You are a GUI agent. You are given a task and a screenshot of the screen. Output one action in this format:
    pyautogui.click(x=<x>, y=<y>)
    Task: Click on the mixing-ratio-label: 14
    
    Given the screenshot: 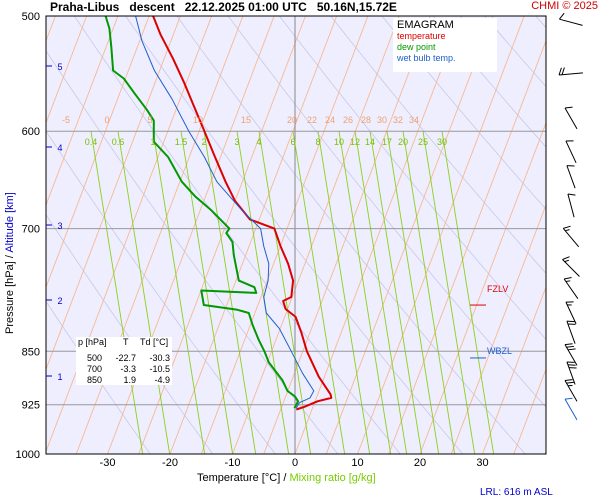 What is the action you would take?
    pyautogui.click(x=370, y=142)
    